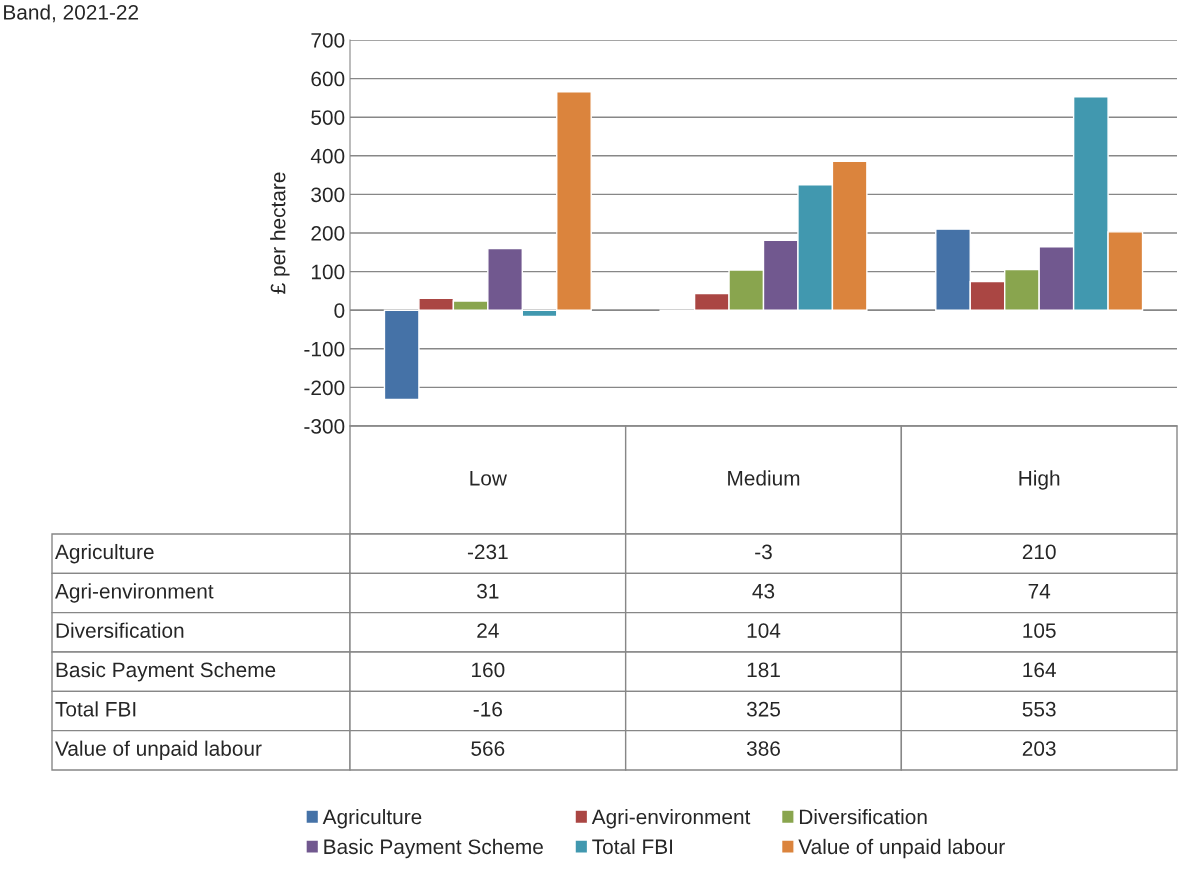 This screenshot has height=877, width=1192. I want to click on x-tick-label: High, so click(1039, 480).